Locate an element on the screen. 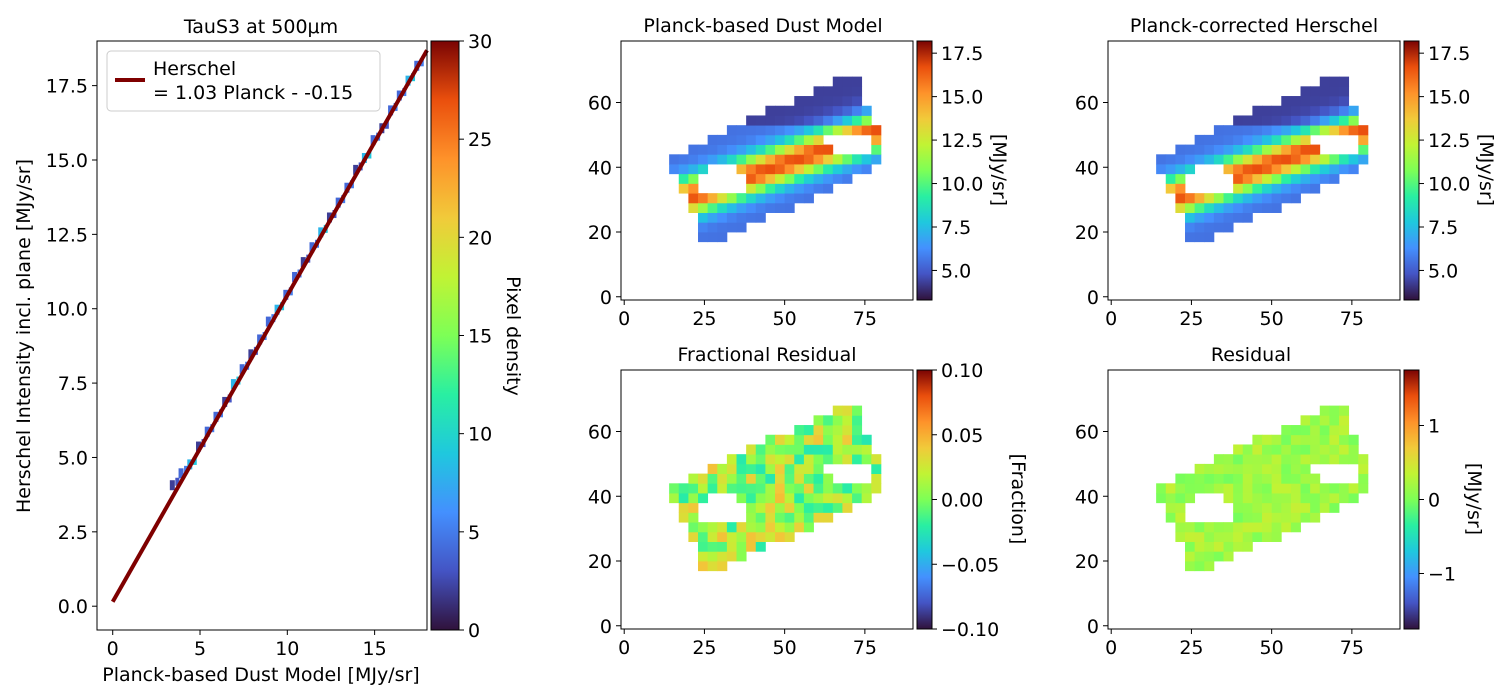  map-colorbar-label: [MJy/sr] is located at coordinates (1486, 170).